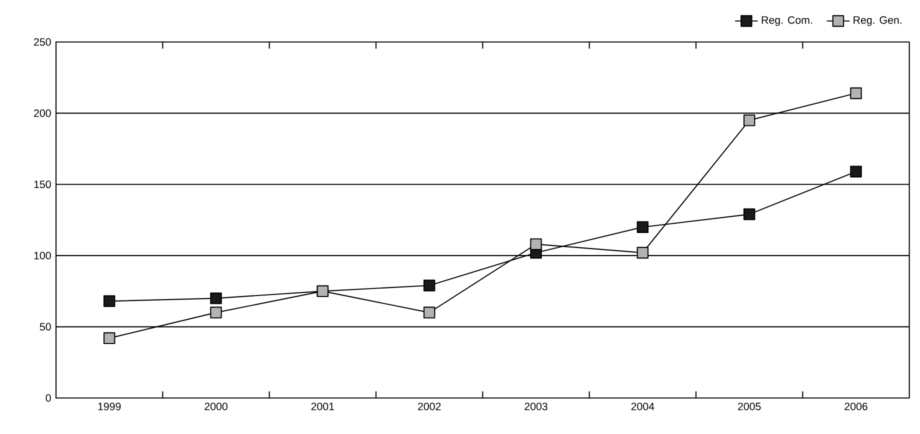  I want to click on x-tick-label: 2005, so click(749, 406).